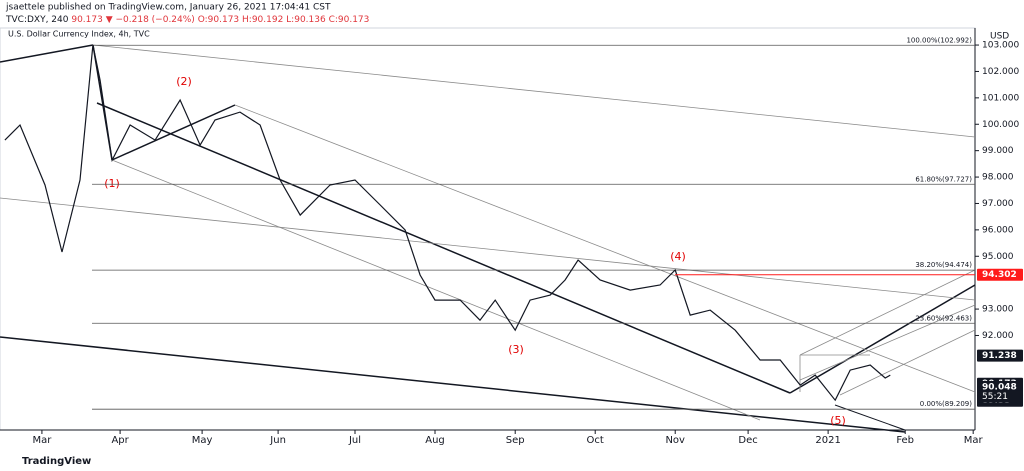 The width and height of the screenshot is (1024, 471). I want to click on y-tick-label: 100.000, so click(1000, 125).